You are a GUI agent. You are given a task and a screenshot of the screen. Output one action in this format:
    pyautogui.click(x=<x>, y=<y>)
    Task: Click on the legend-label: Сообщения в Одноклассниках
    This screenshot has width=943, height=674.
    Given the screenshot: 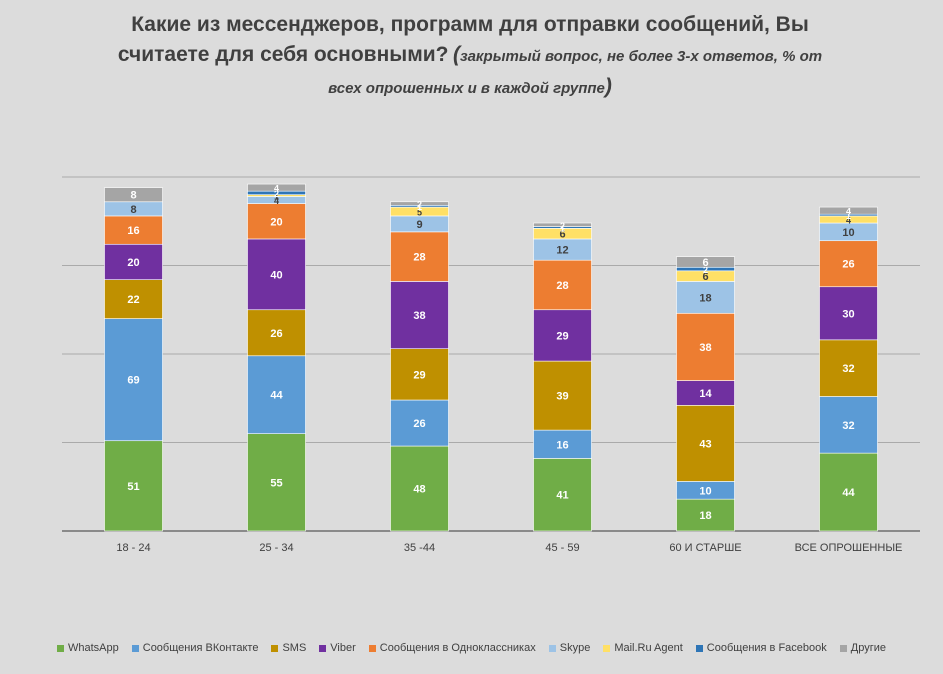 What is the action you would take?
    pyautogui.click(x=457, y=648)
    